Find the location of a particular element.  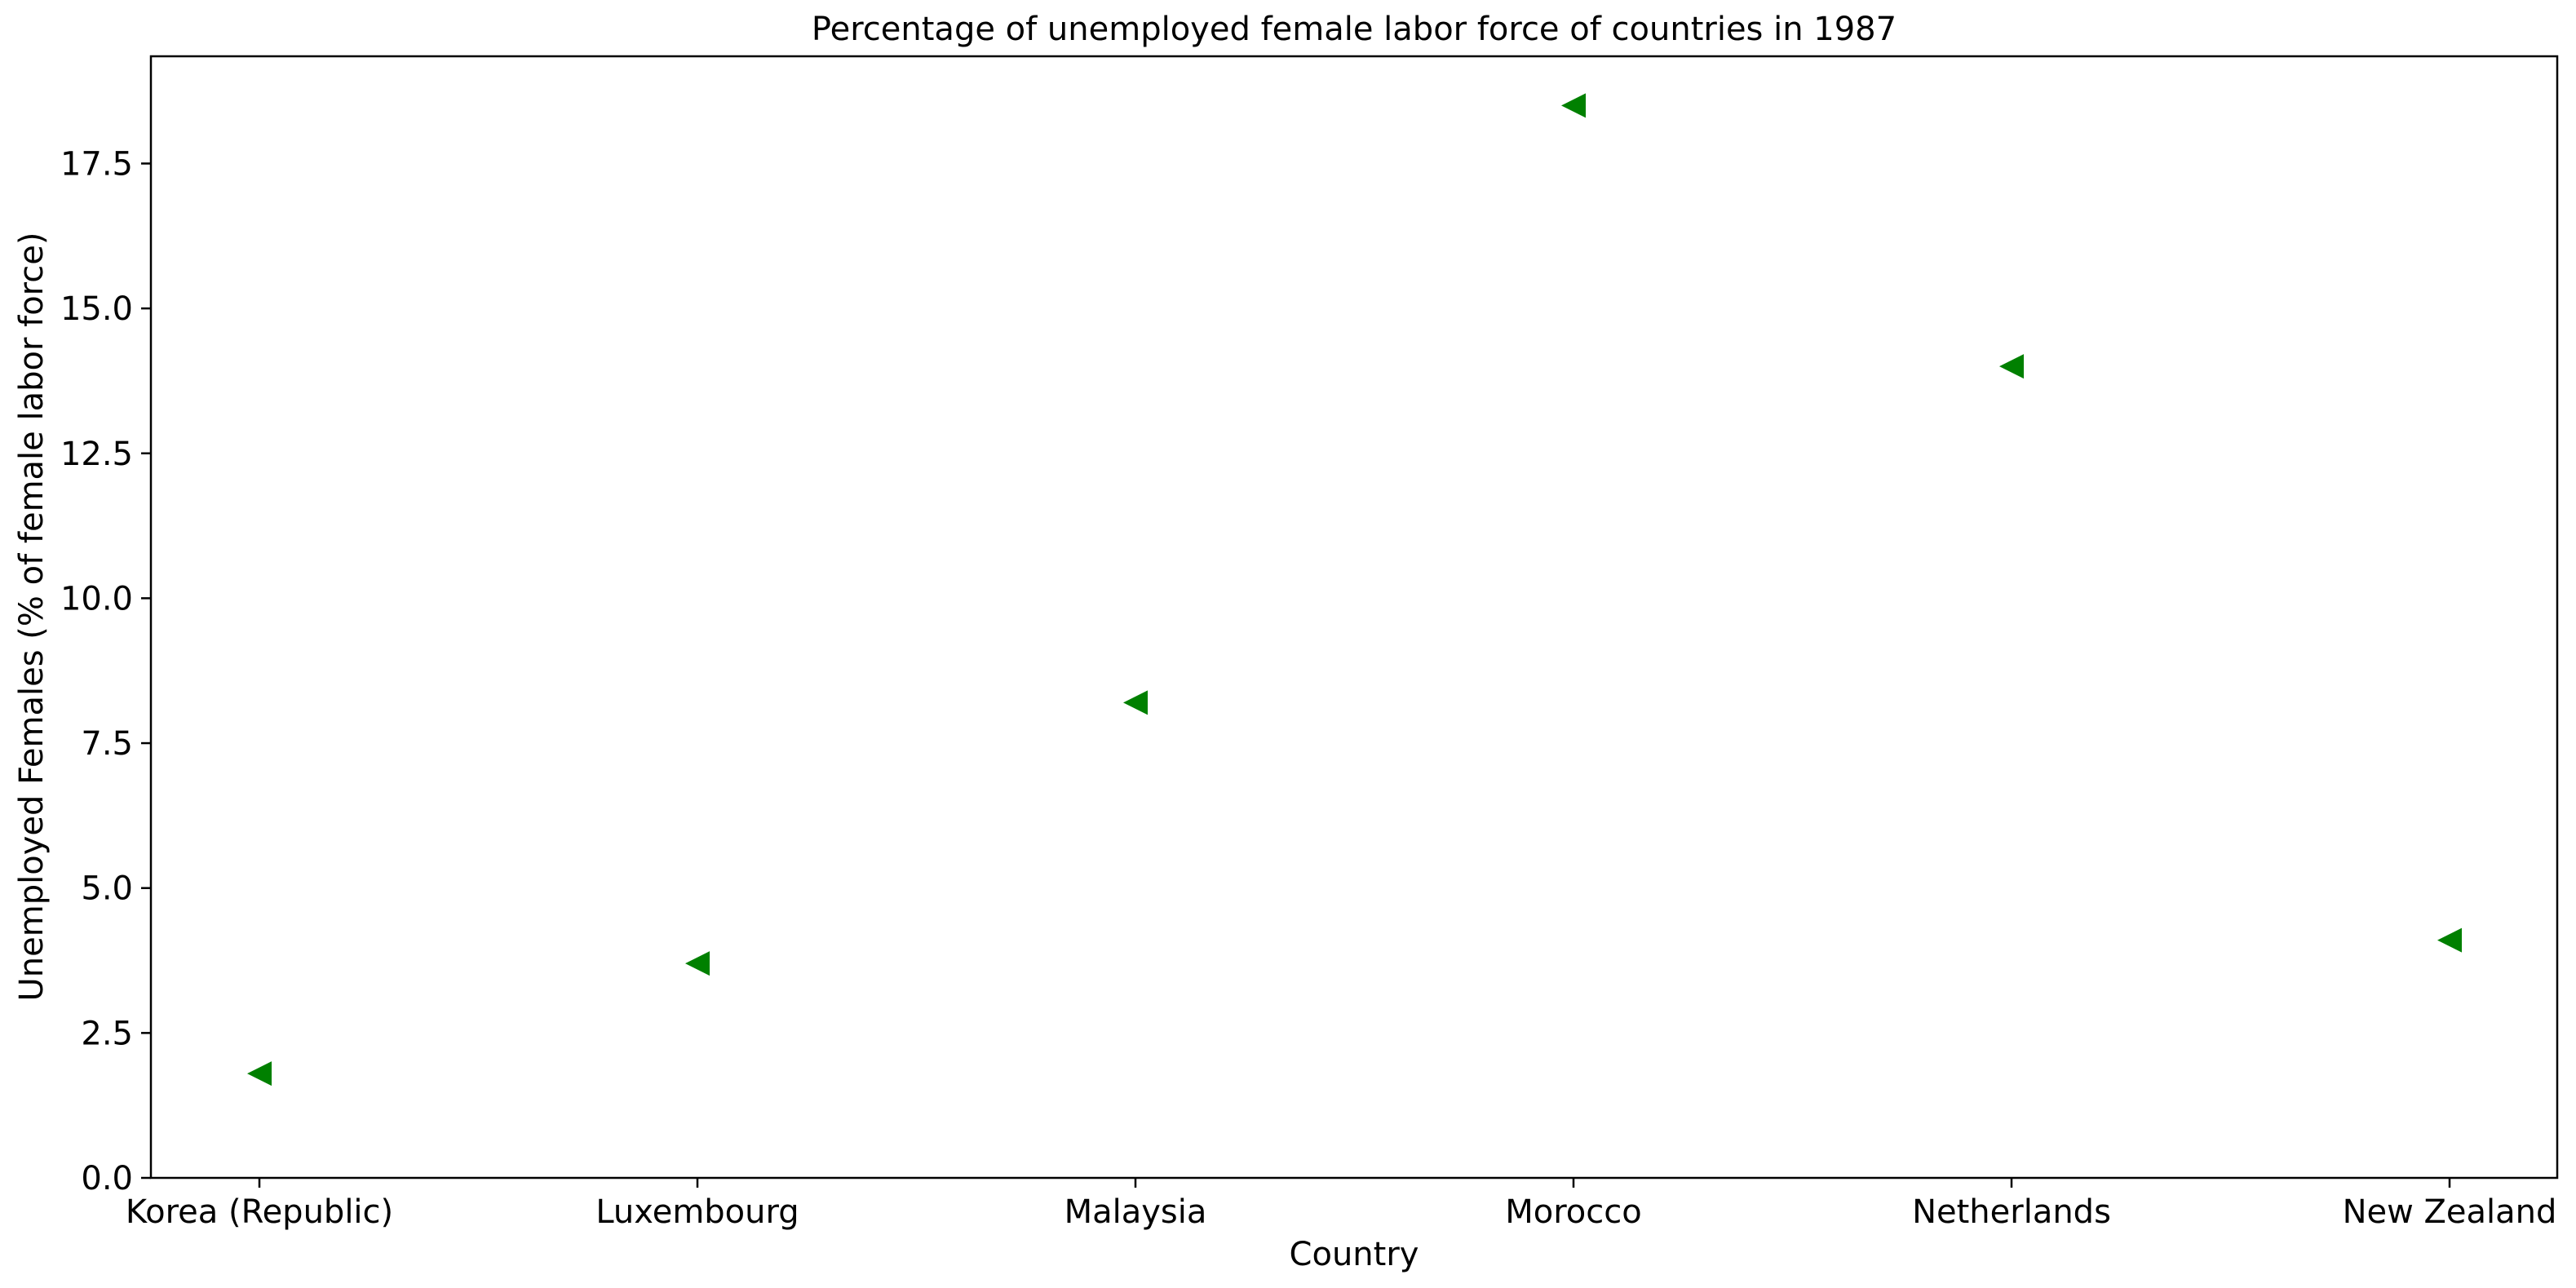

x-tick-label: Malaysia is located at coordinates (1135, 1212).